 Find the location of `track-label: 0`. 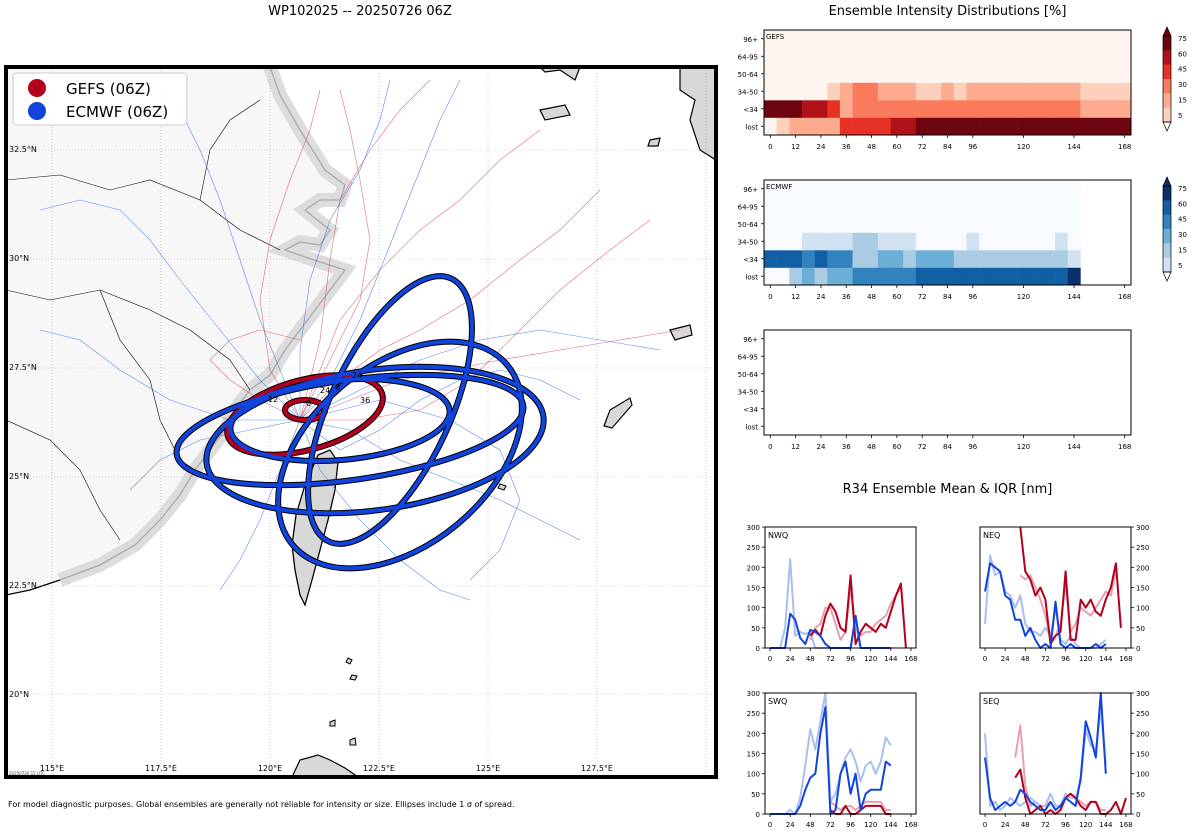

track-label: 0 is located at coordinates (308, 403).